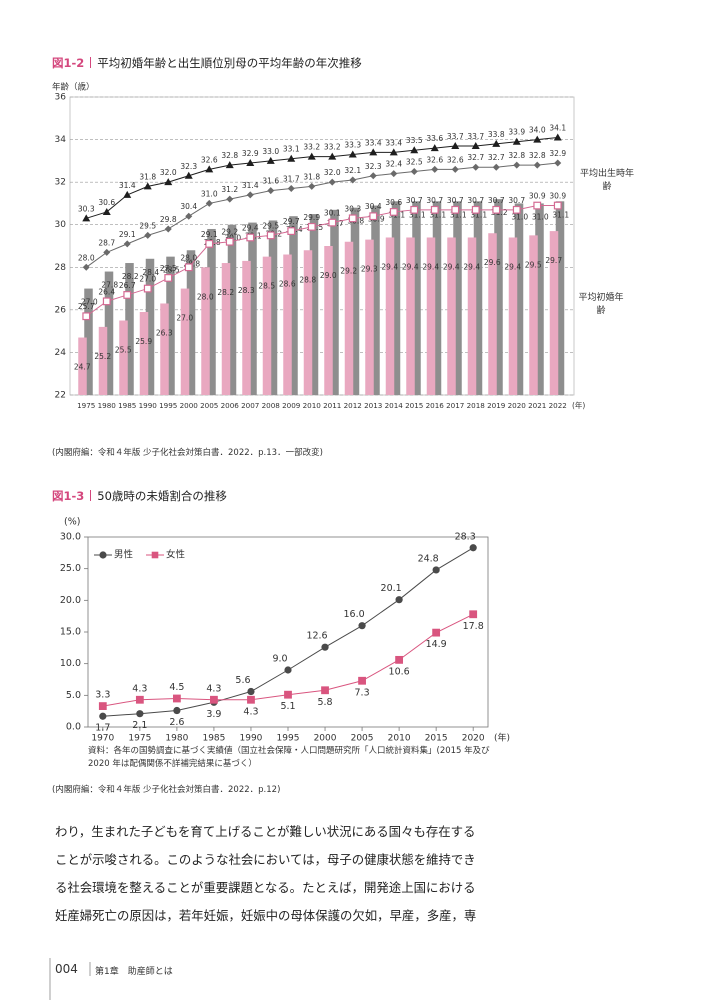 This screenshot has width=708, height=1000. Describe the element at coordinates (475, 136) in the screenshot. I see `value-label: 33.7` at that location.